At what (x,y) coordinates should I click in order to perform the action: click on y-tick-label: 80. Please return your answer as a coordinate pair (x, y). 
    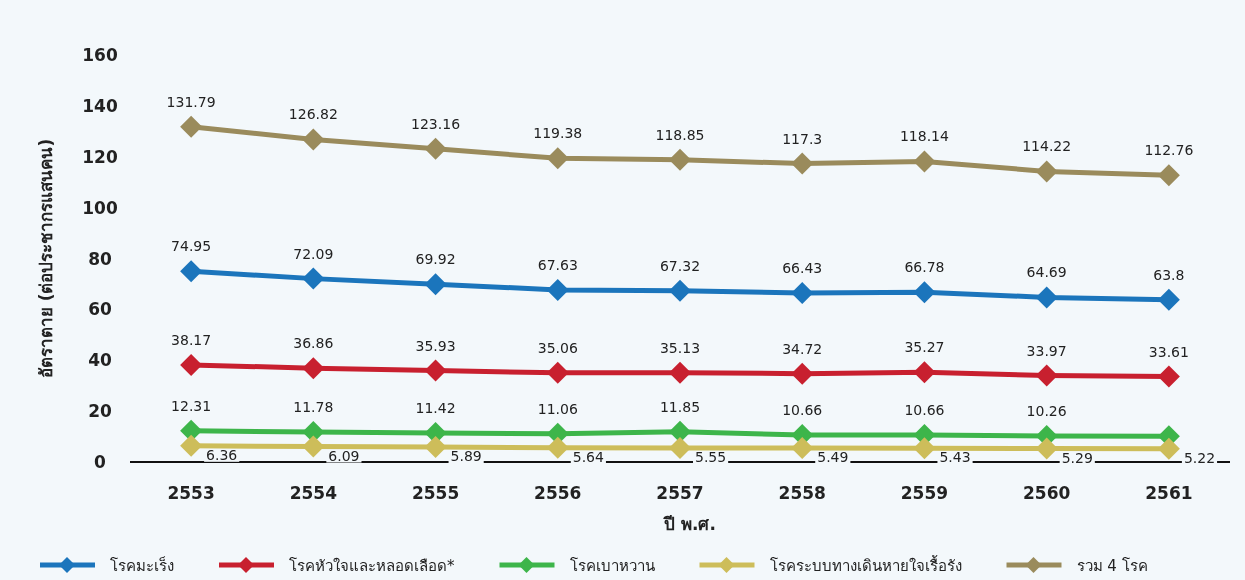
    Looking at the image, I should click on (100, 258).